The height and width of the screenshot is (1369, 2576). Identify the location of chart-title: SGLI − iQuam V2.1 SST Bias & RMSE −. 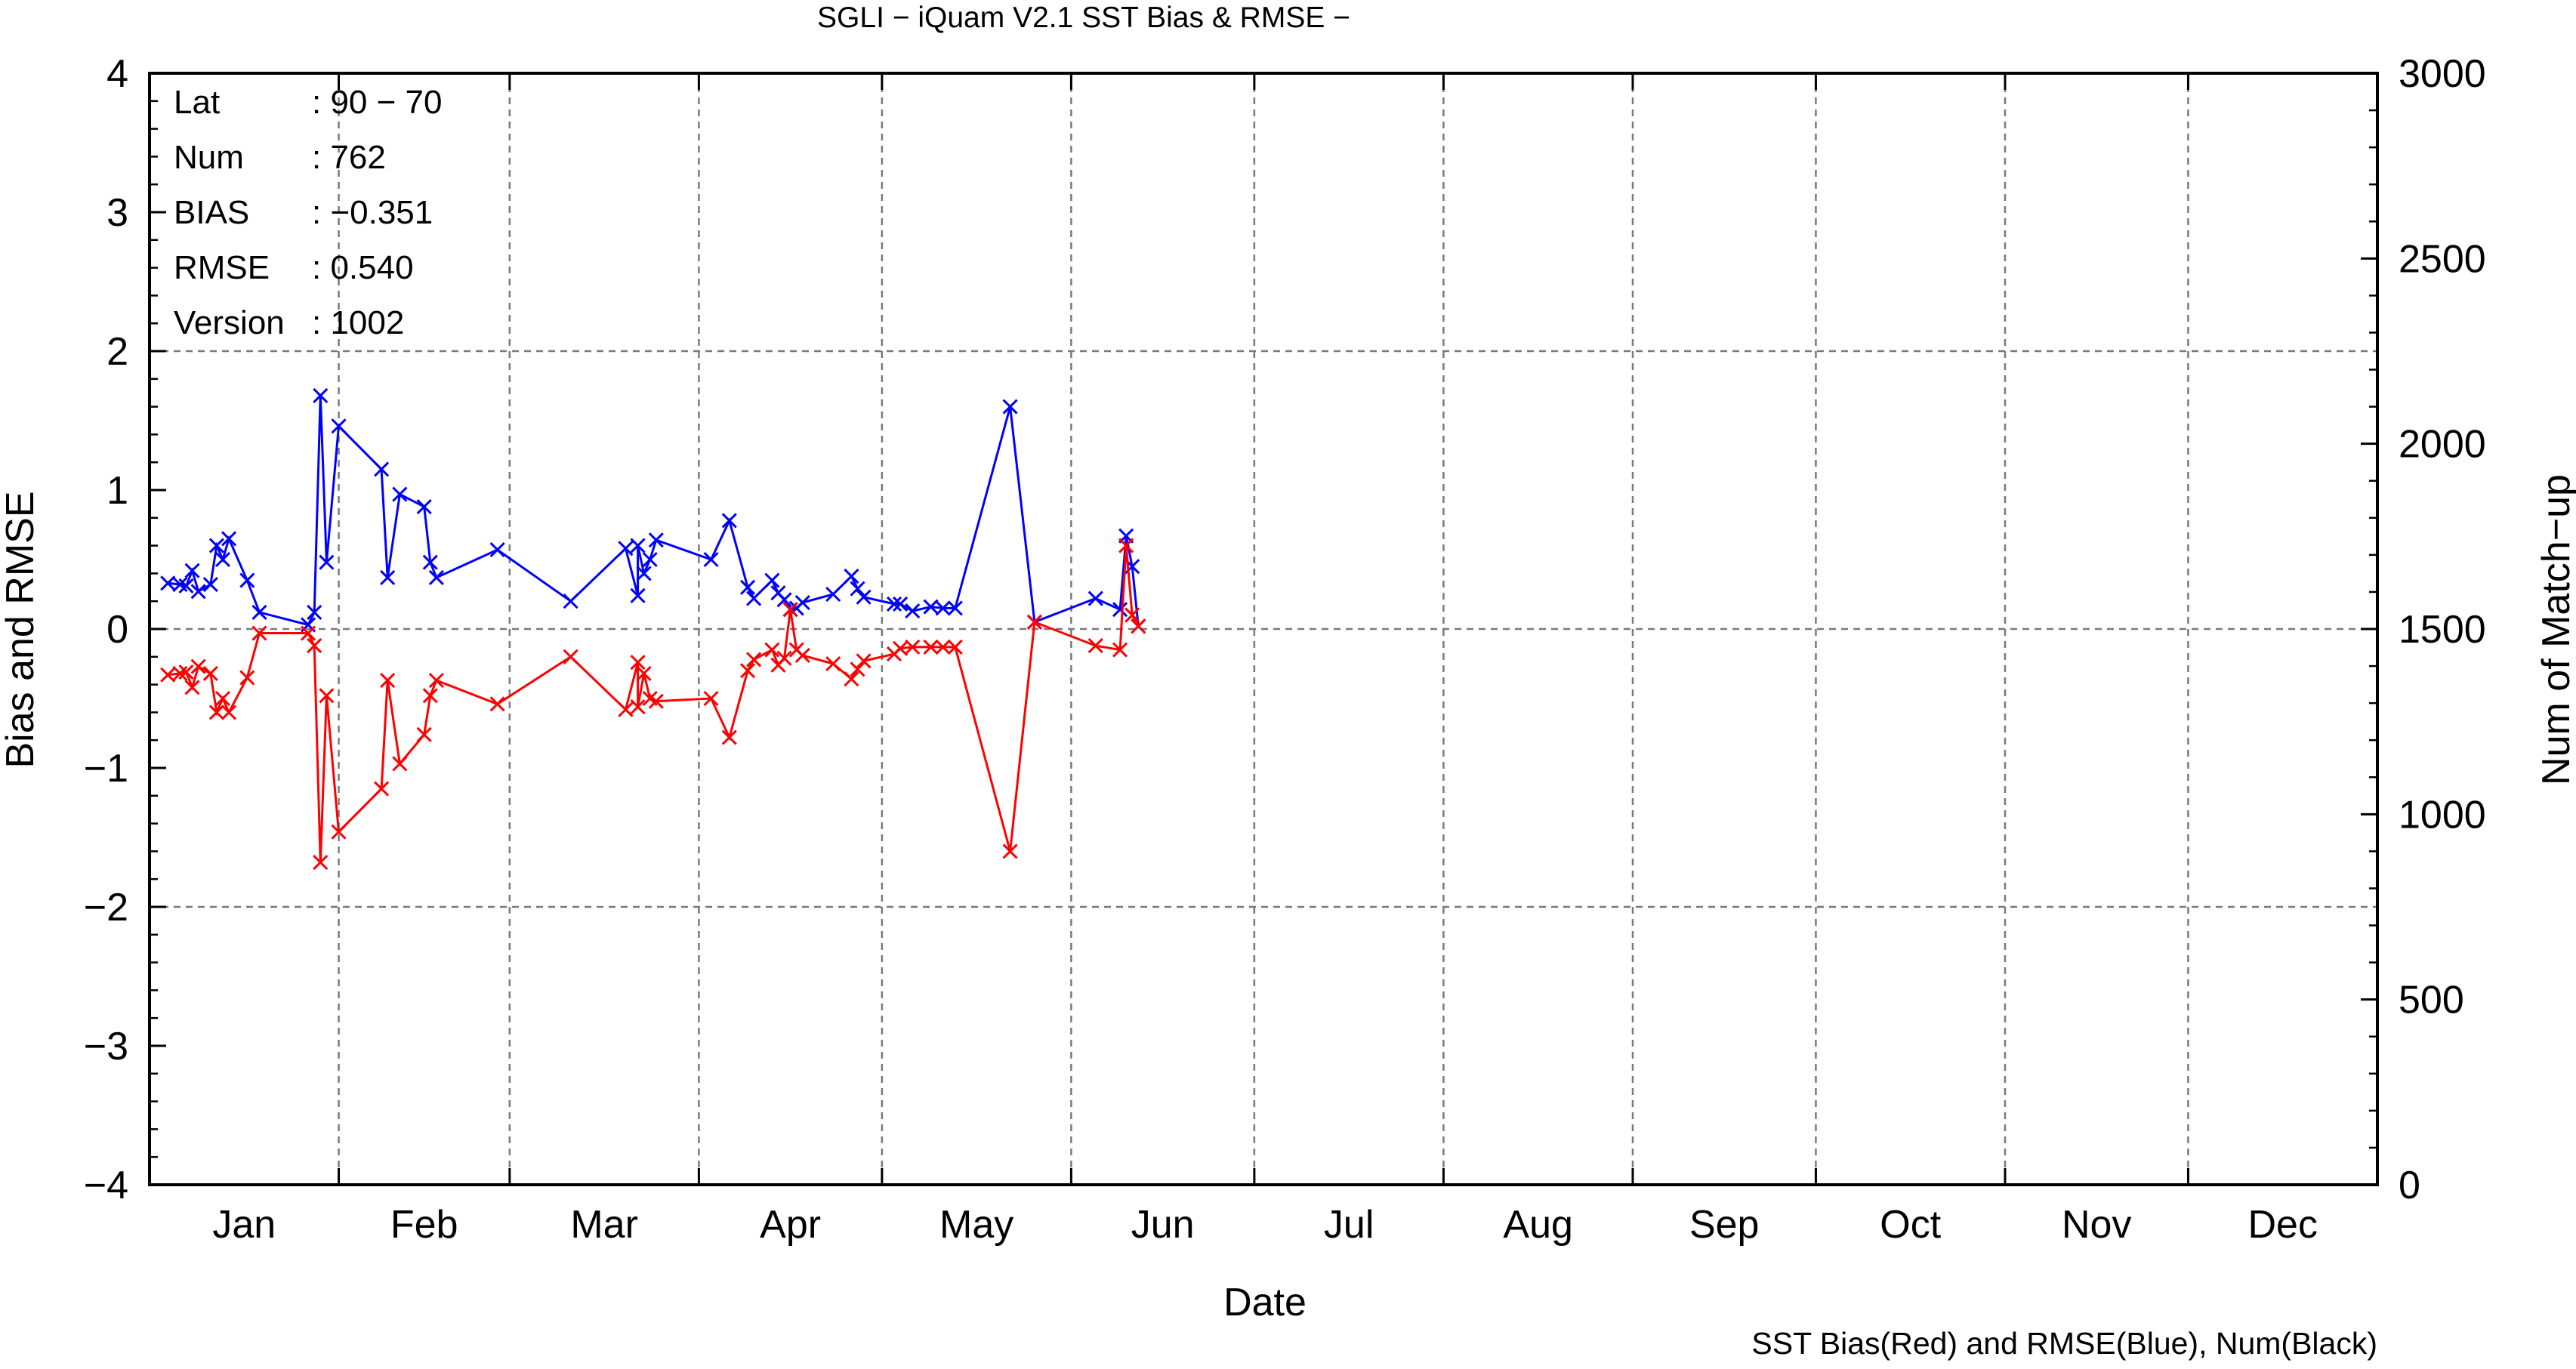
(1083, 18).